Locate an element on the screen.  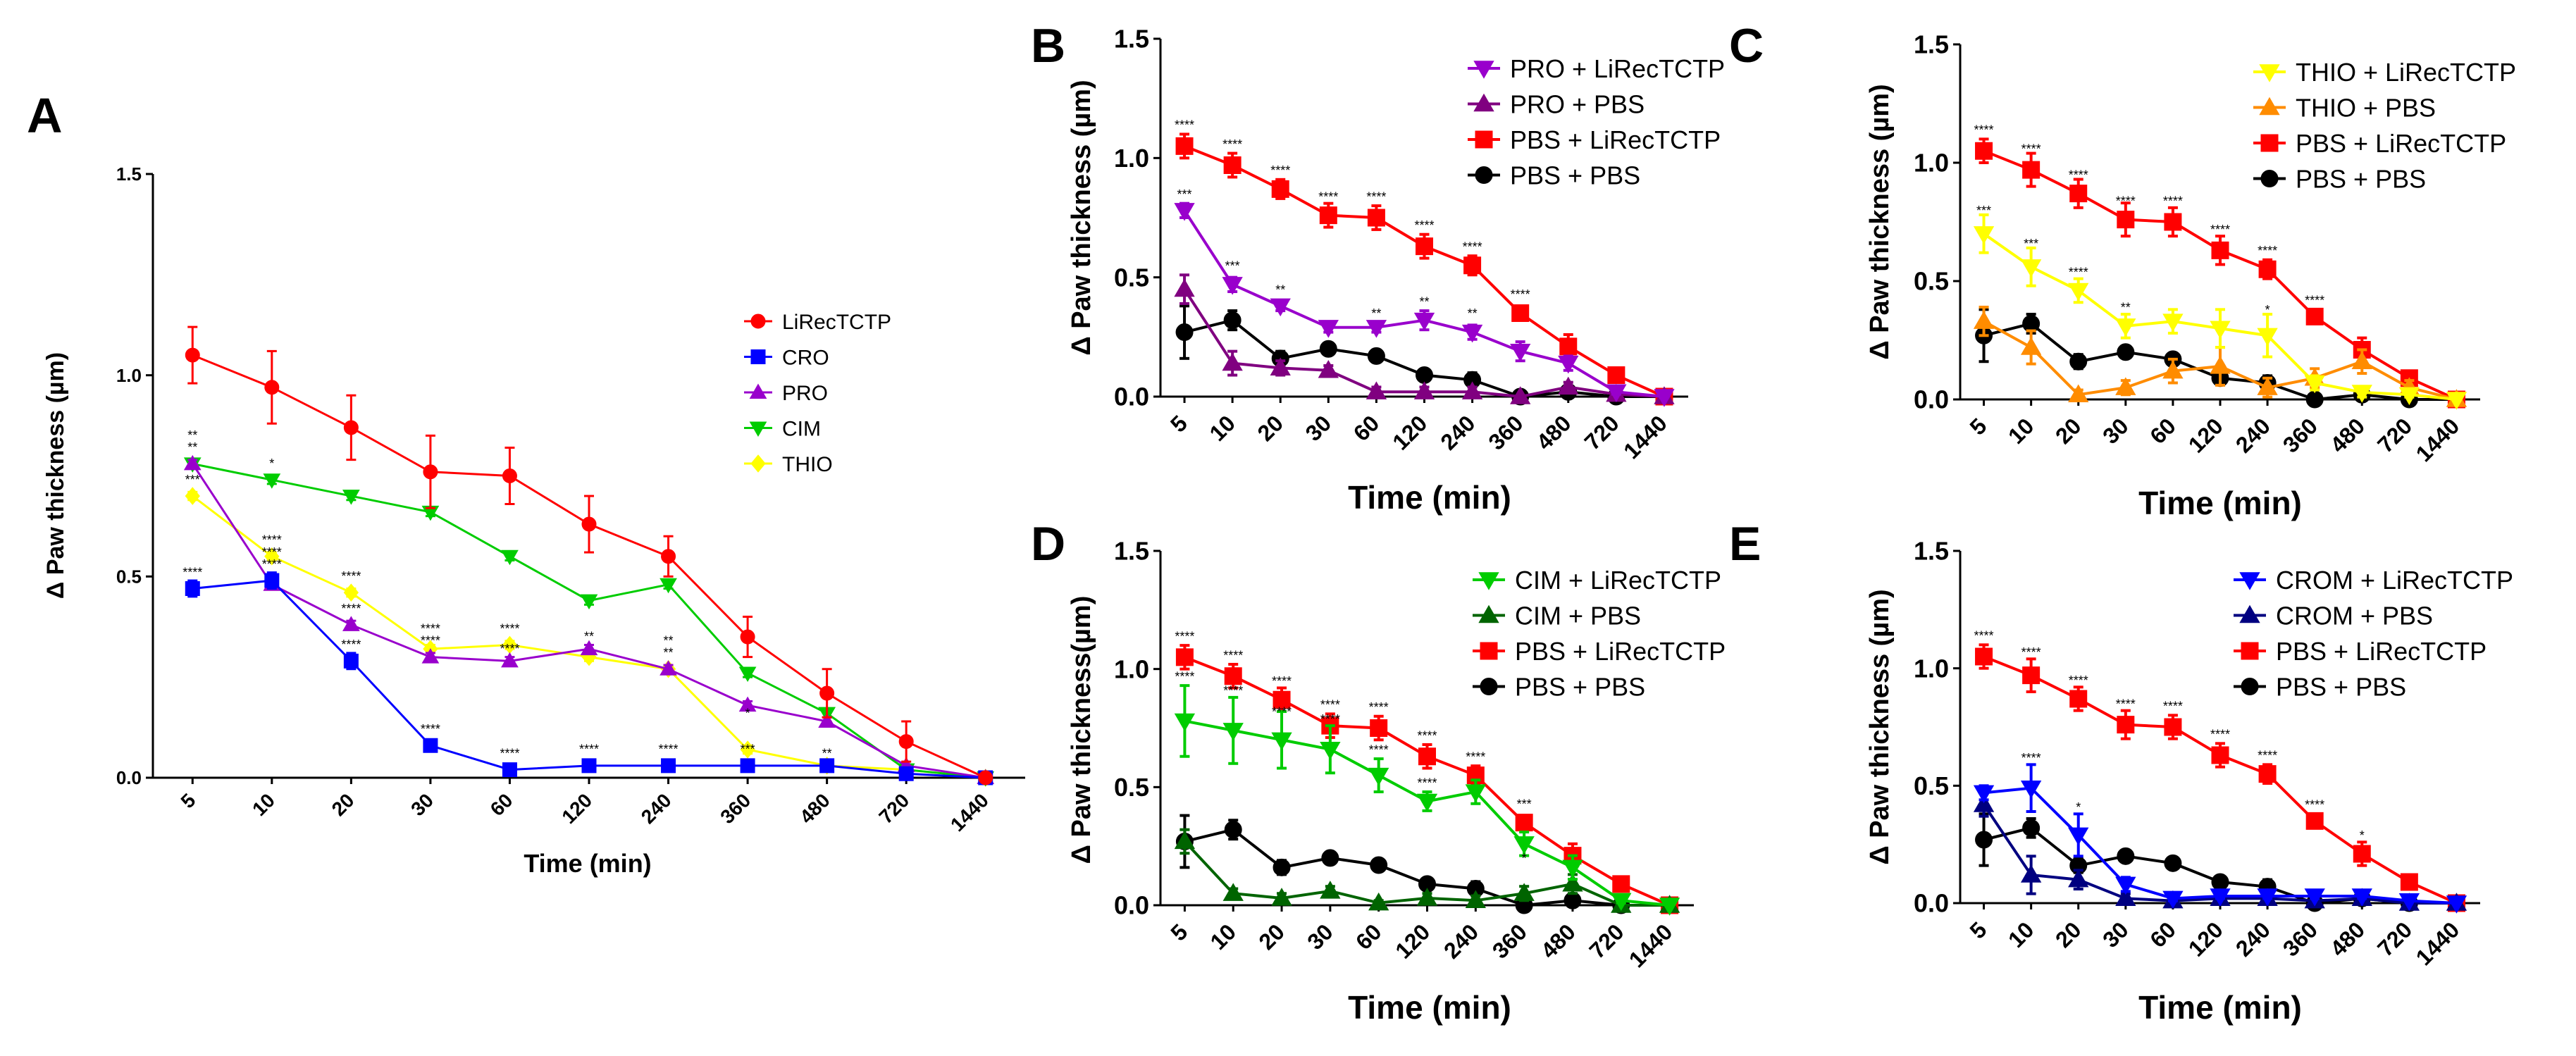
x-axis-title: Time (min) is located at coordinates (1429, 497).